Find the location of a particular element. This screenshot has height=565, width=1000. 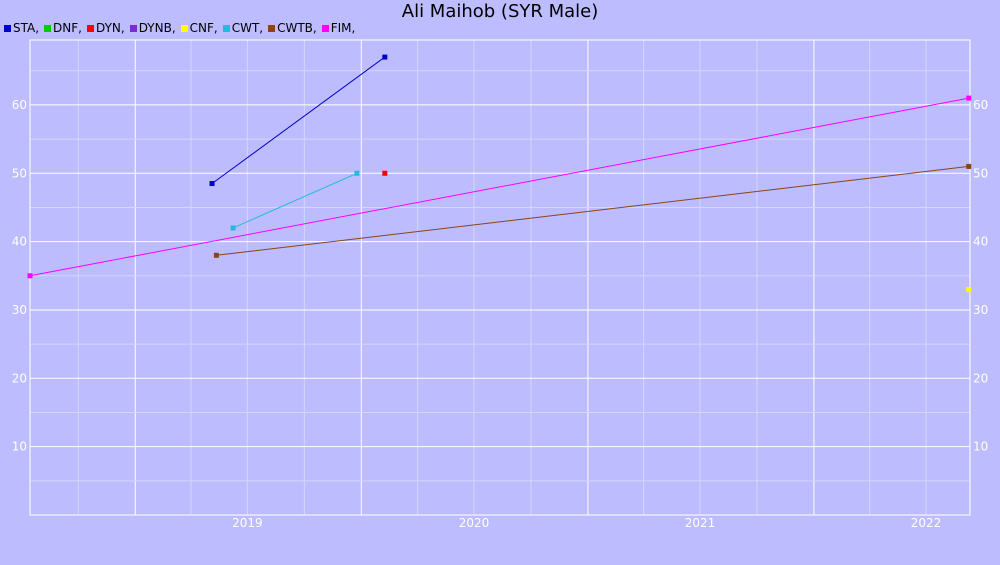

legend-label: FIM, is located at coordinates (343, 28).